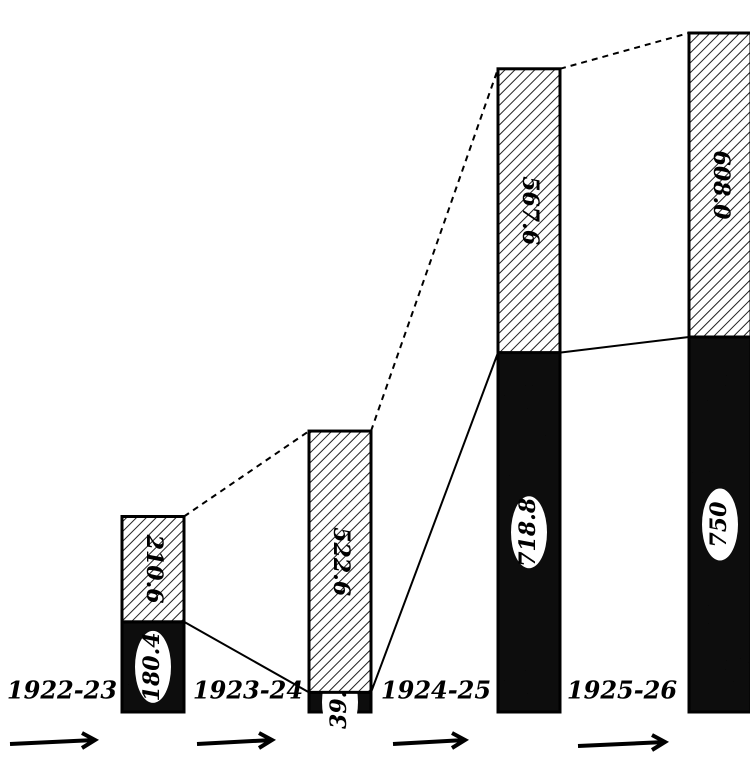 The height and width of the screenshot is (763, 750). I want to click on value-label: 210.6, so click(154, 569).